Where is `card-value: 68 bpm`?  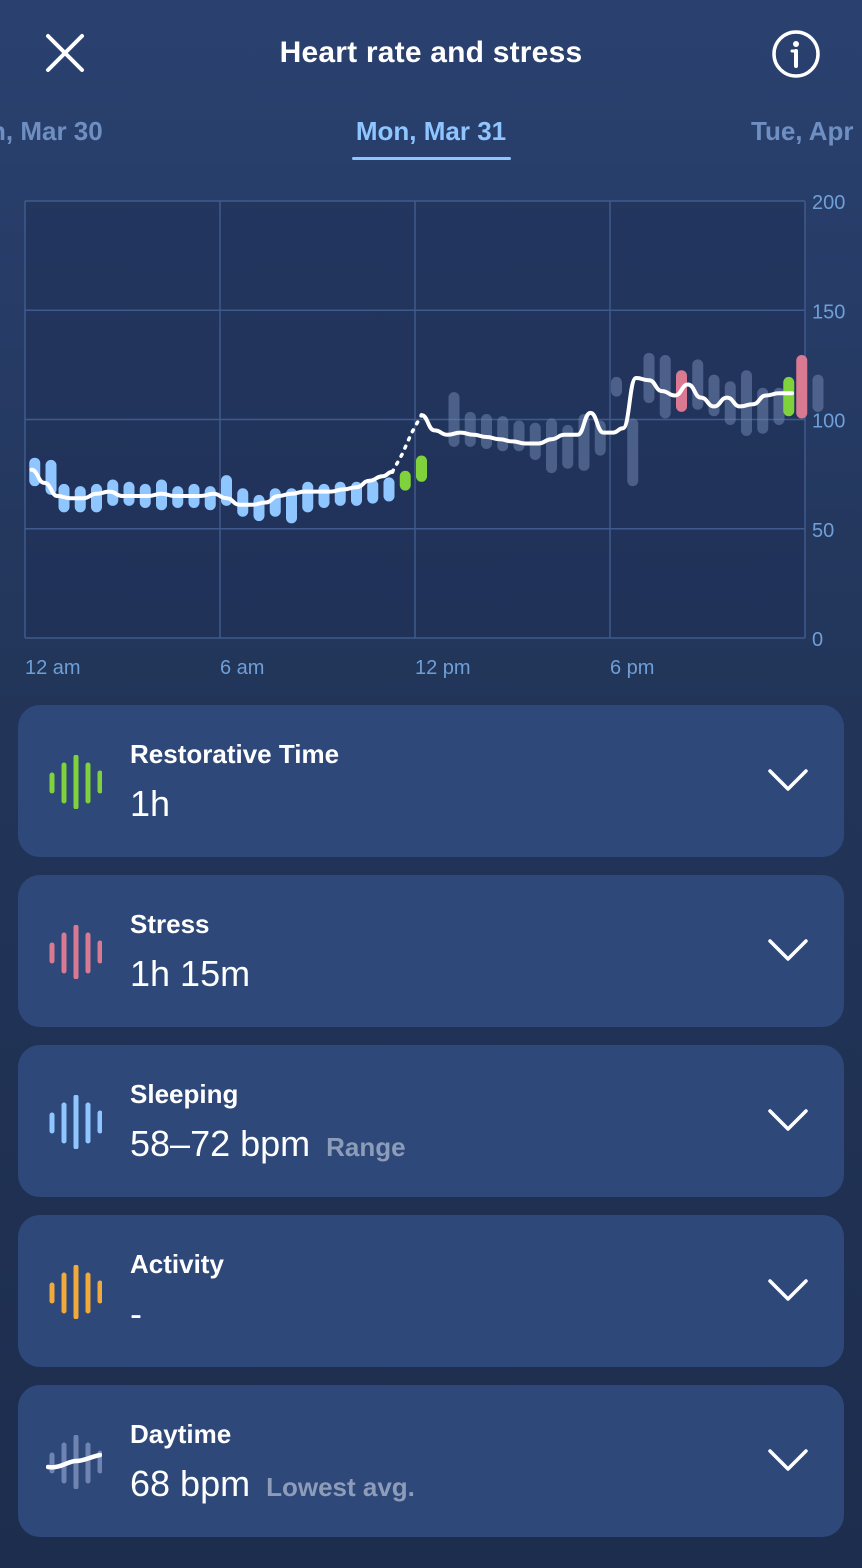
card-value: 68 bpm is located at coordinates (190, 1483).